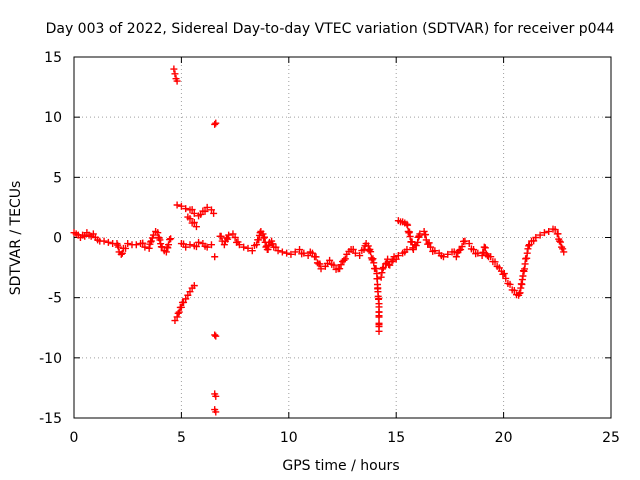  I want to click on x-tick-label: 10, so click(289, 438).